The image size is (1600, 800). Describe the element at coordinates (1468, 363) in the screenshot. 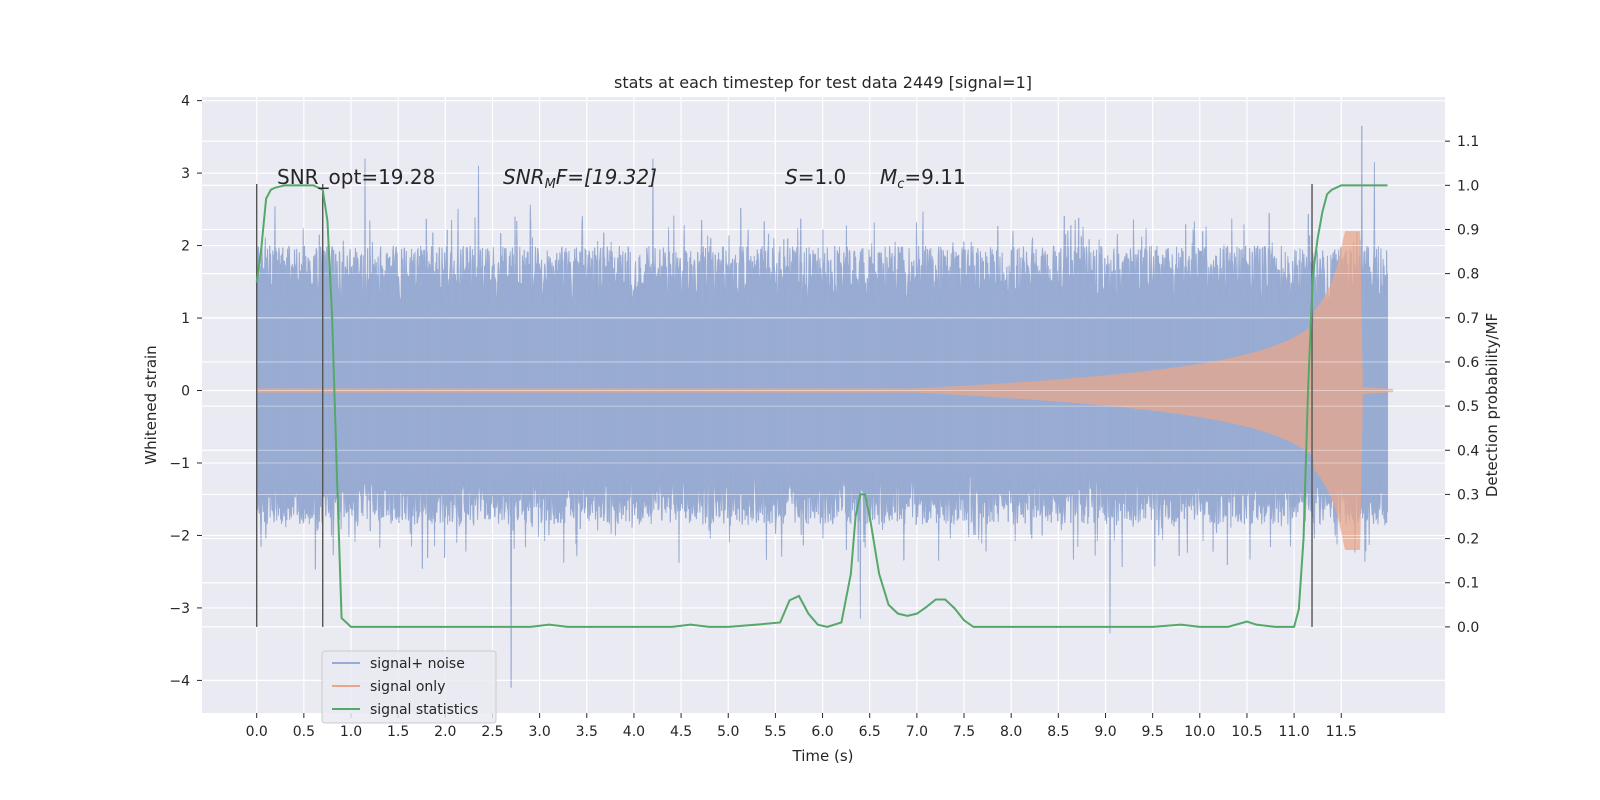

I see `y-right-tick-label: 0.6` at that location.